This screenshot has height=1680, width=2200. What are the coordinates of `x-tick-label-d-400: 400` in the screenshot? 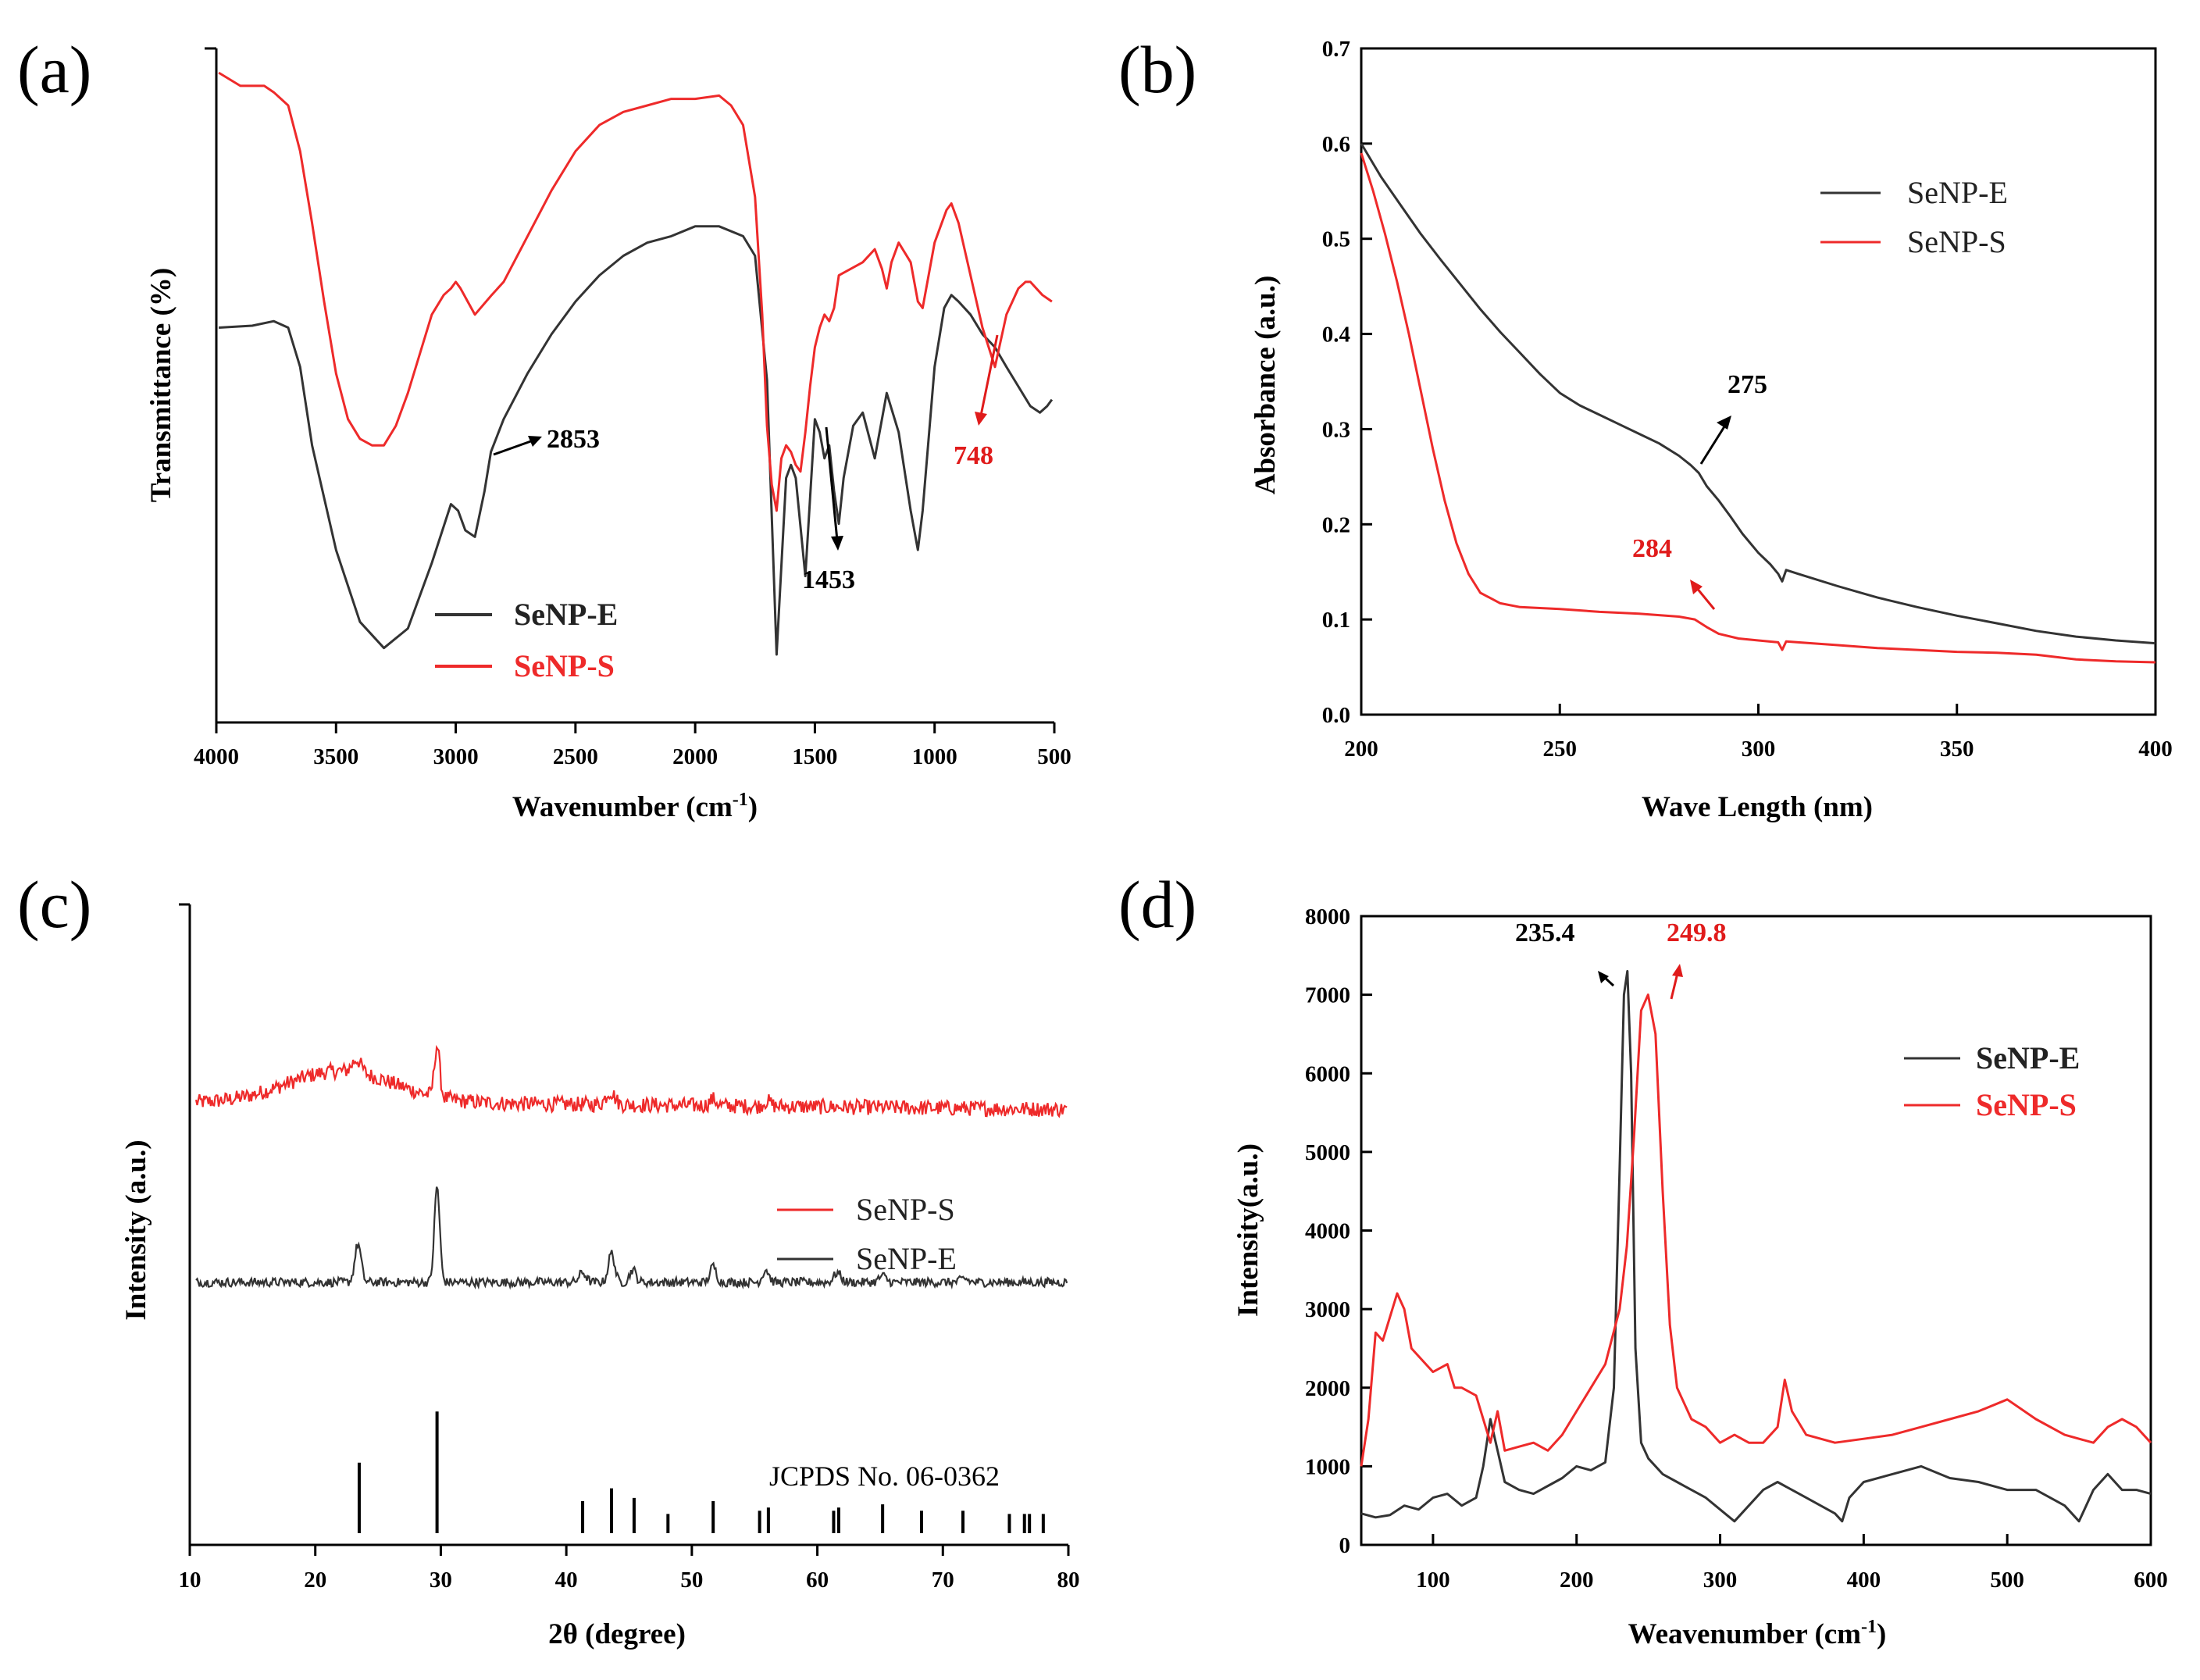 It's located at (1864, 1580).